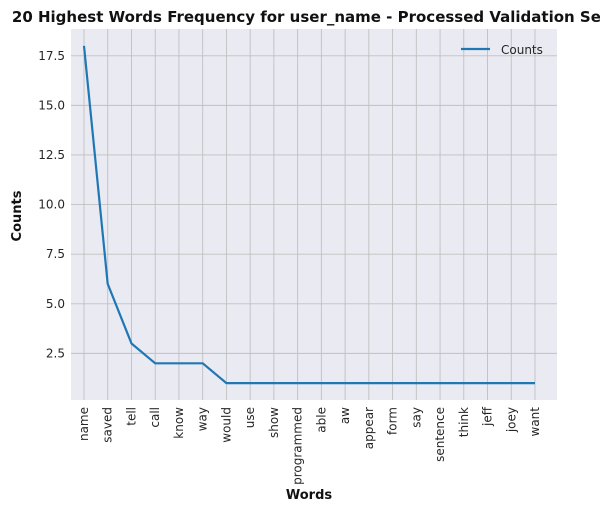 The height and width of the screenshot is (513, 600). Describe the element at coordinates (369, 428) in the screenshot. I see `x-tick-label: appear` at that location.